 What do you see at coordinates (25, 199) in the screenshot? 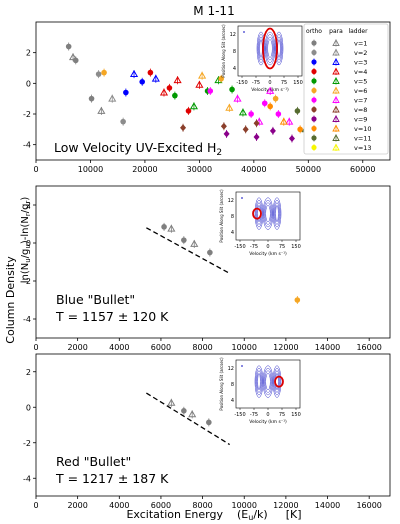
I see `ylabel-part: )` at bounding box center [25, 199].